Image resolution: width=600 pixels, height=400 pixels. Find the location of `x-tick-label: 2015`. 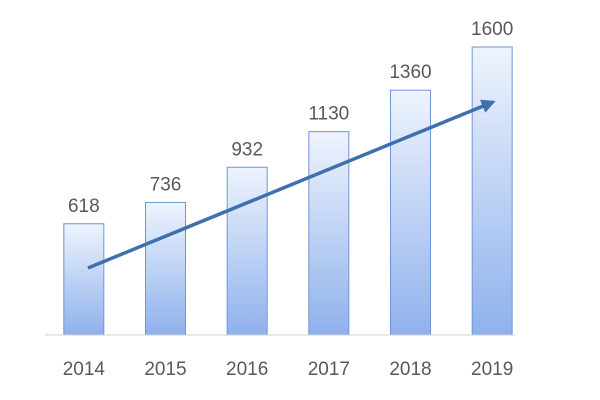

x-tick-label: 2015 is located at coordinates (165, 369).